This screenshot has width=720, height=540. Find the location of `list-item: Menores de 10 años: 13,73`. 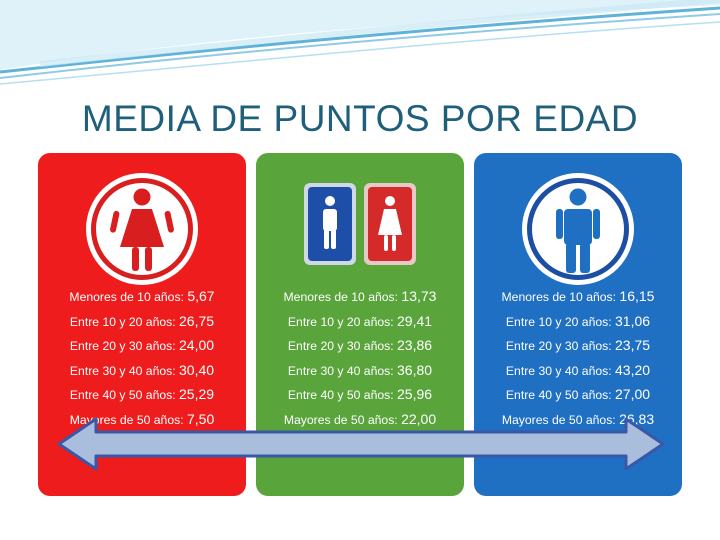

list-item: Menores de 10 años: 13,73 is located at coordinates (360, 296).